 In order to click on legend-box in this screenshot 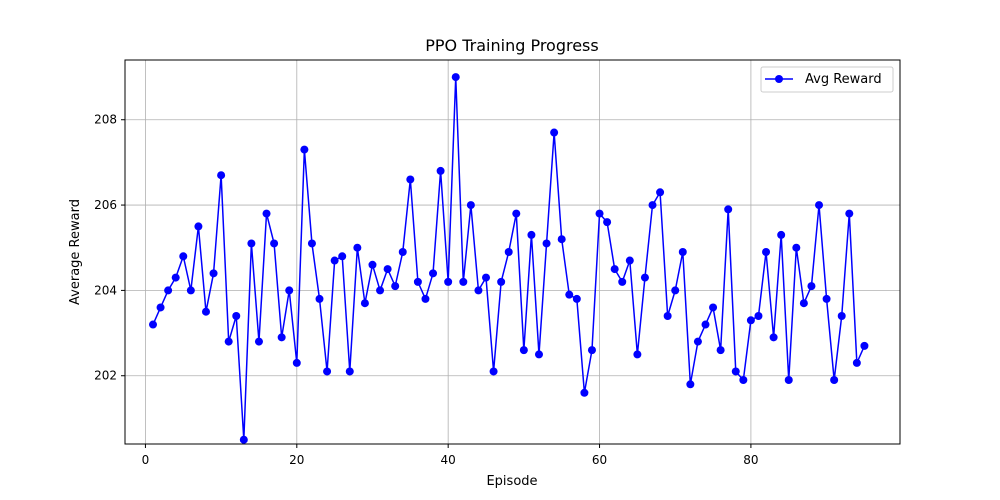, I will do `click(827, 79)`.